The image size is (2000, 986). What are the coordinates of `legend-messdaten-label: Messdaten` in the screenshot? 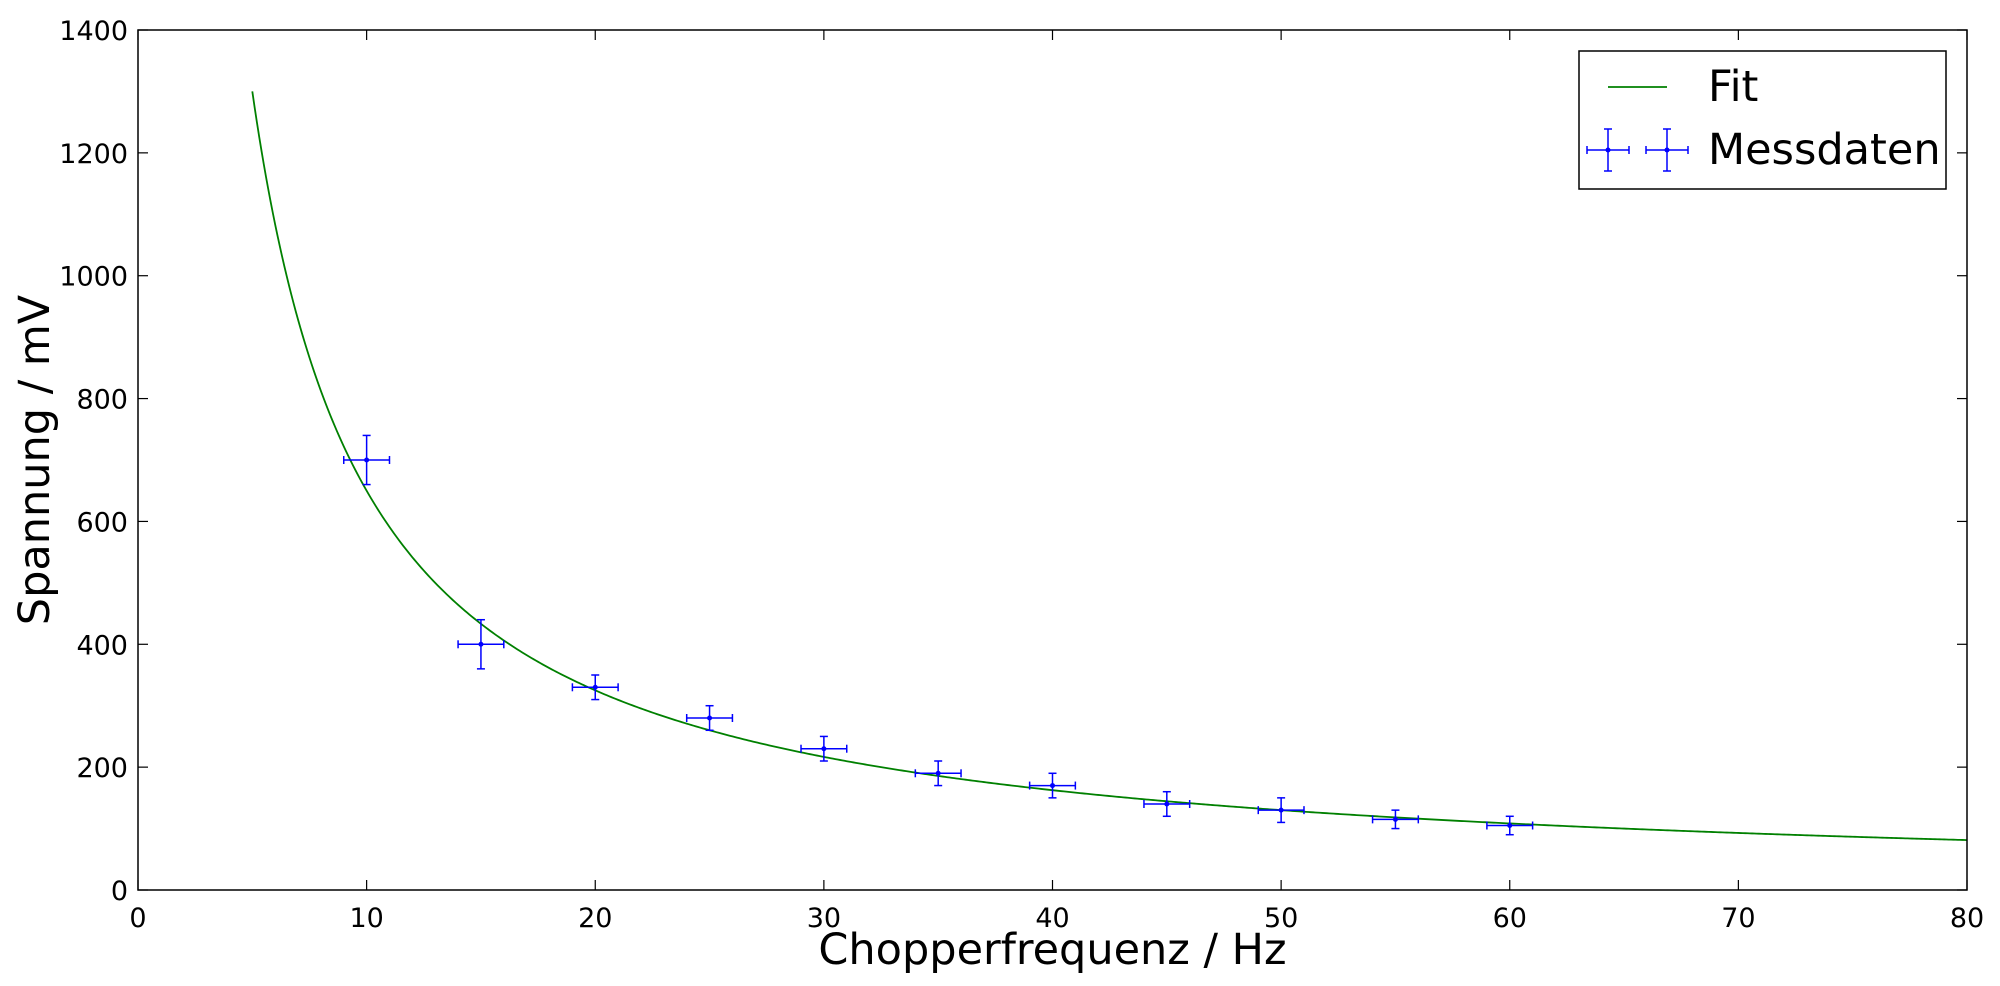 It's located at (1824, 150).